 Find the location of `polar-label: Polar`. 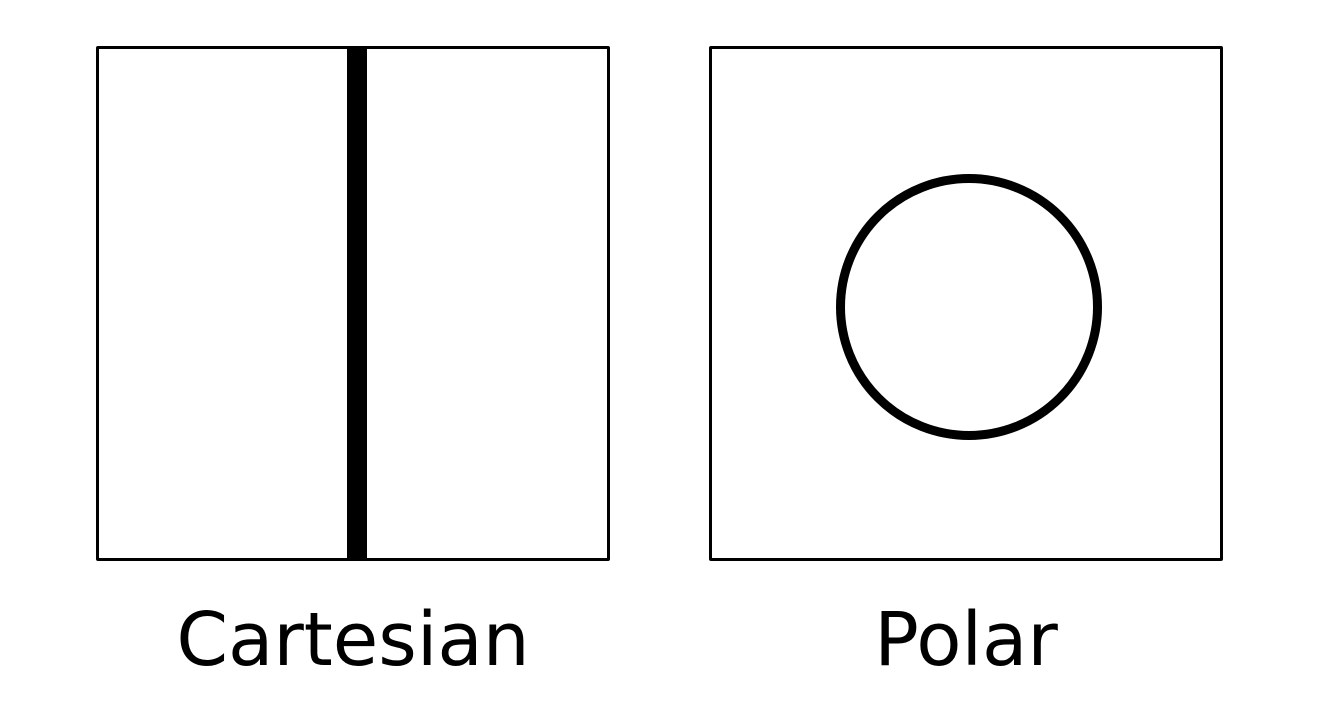

polar-label: Polar is located at coordinates (966, 640).